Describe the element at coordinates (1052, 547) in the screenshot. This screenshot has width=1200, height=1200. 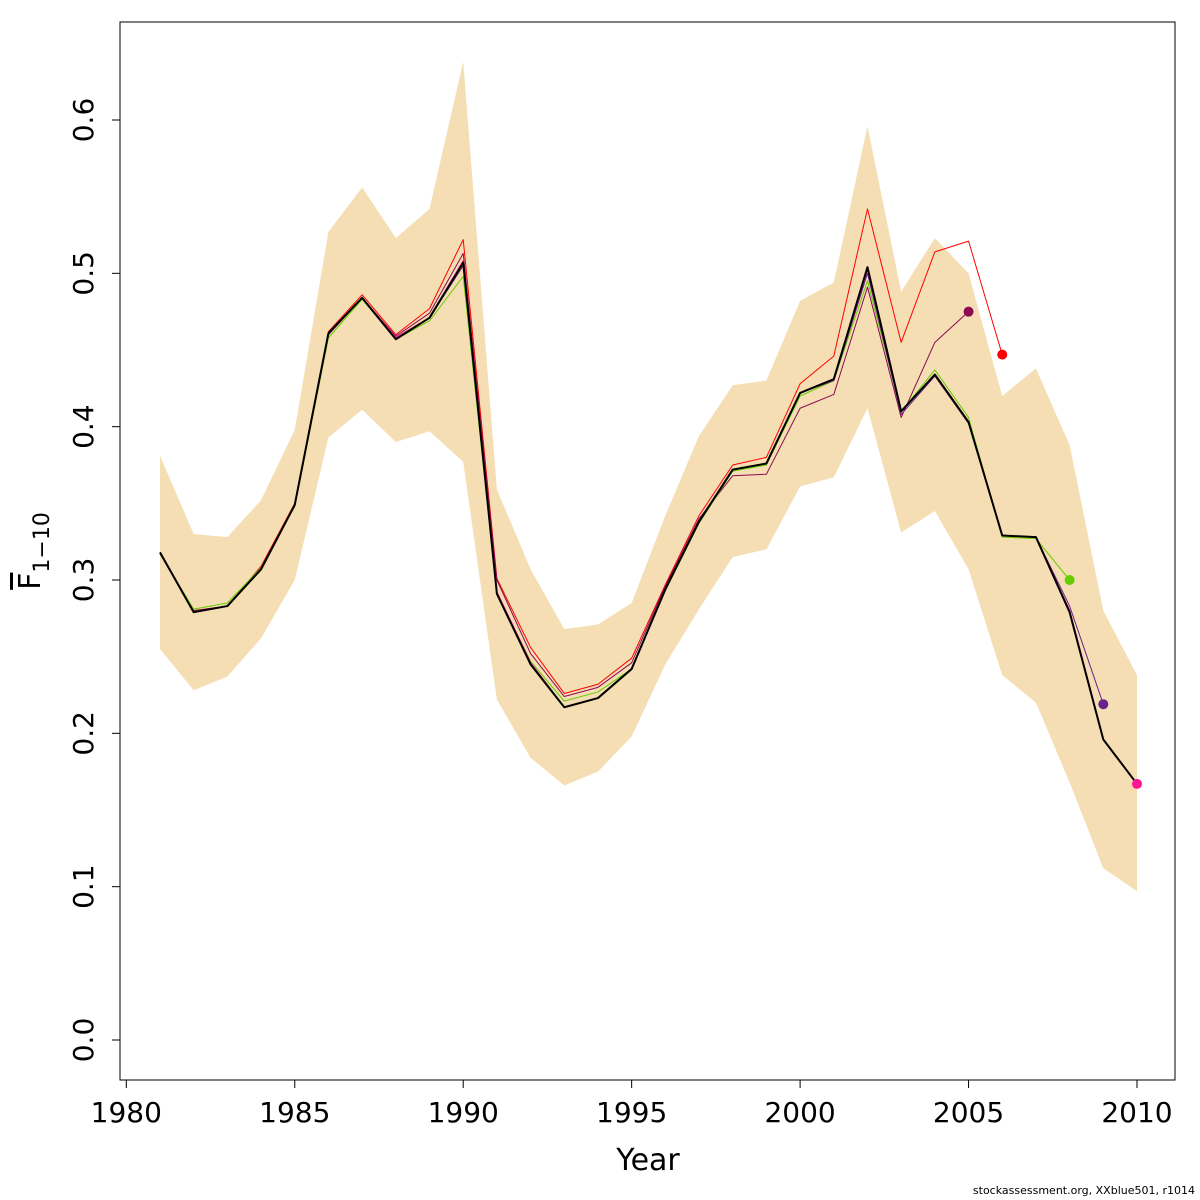
I see `endpoint-layer` at that location.